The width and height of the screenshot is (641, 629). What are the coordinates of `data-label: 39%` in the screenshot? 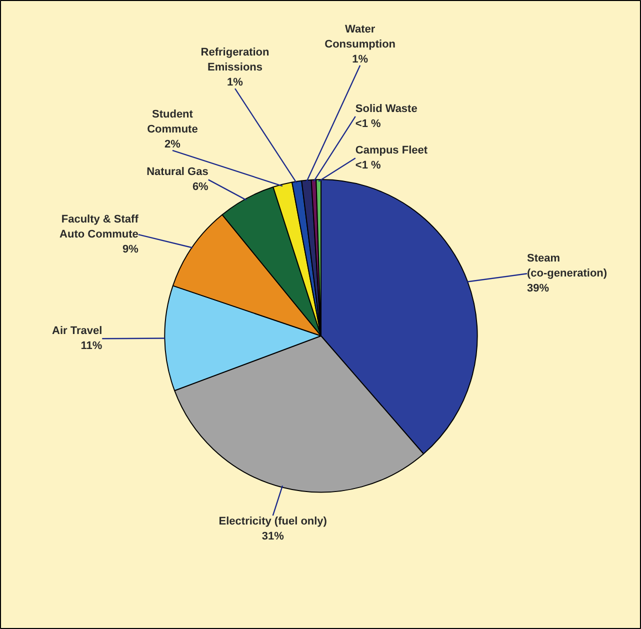 It's located at (538, 288).